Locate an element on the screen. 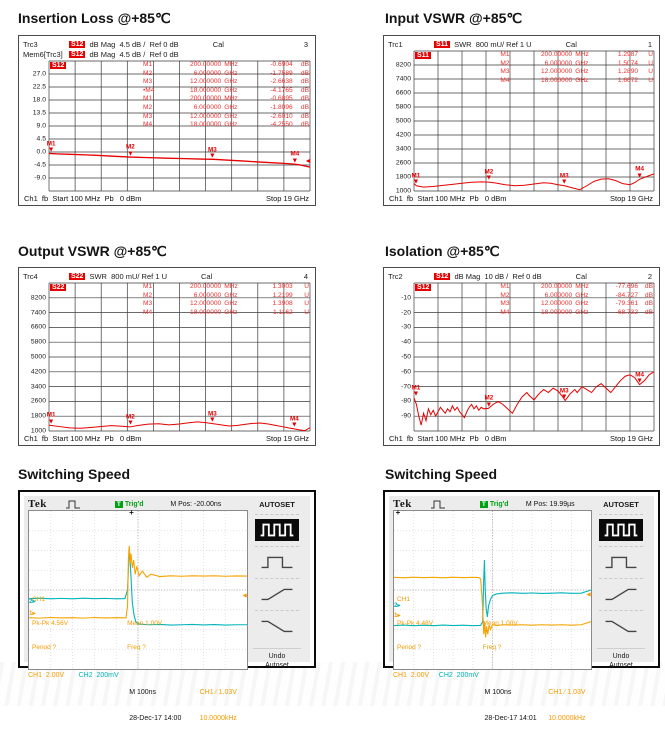 The image size is (665, 740). marker-table-row: M1 200.00000 MHz -0.6904 dB is located at coordinates (226, 65).